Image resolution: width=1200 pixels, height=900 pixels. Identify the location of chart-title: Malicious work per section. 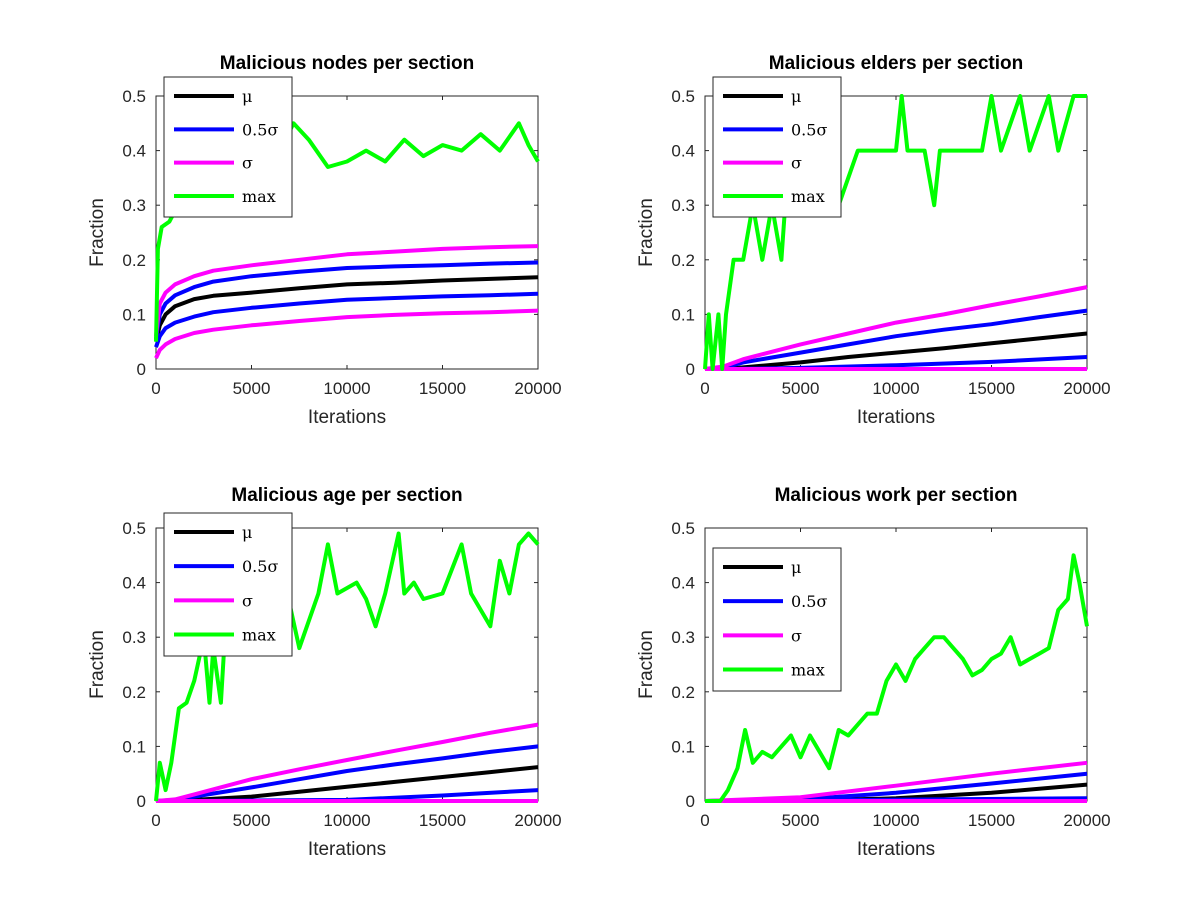
(896, 495).